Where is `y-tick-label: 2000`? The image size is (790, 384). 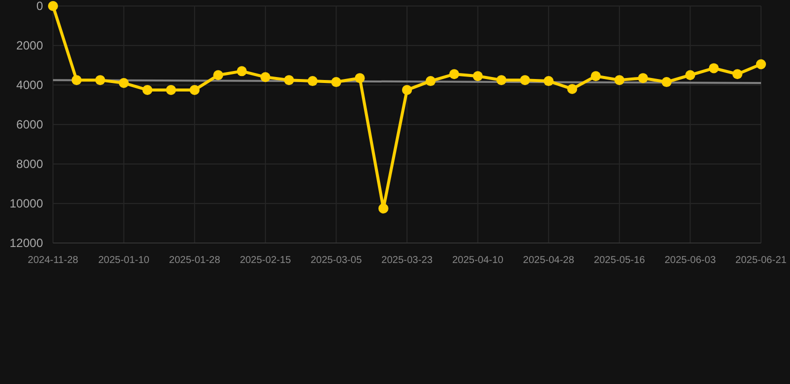 y-tick-label: 2000 is located at coordinates (30, 45).